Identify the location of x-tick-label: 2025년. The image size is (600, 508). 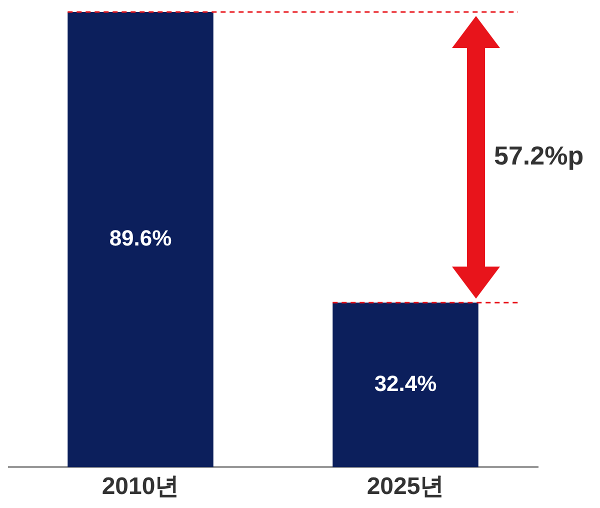
(405, 486).